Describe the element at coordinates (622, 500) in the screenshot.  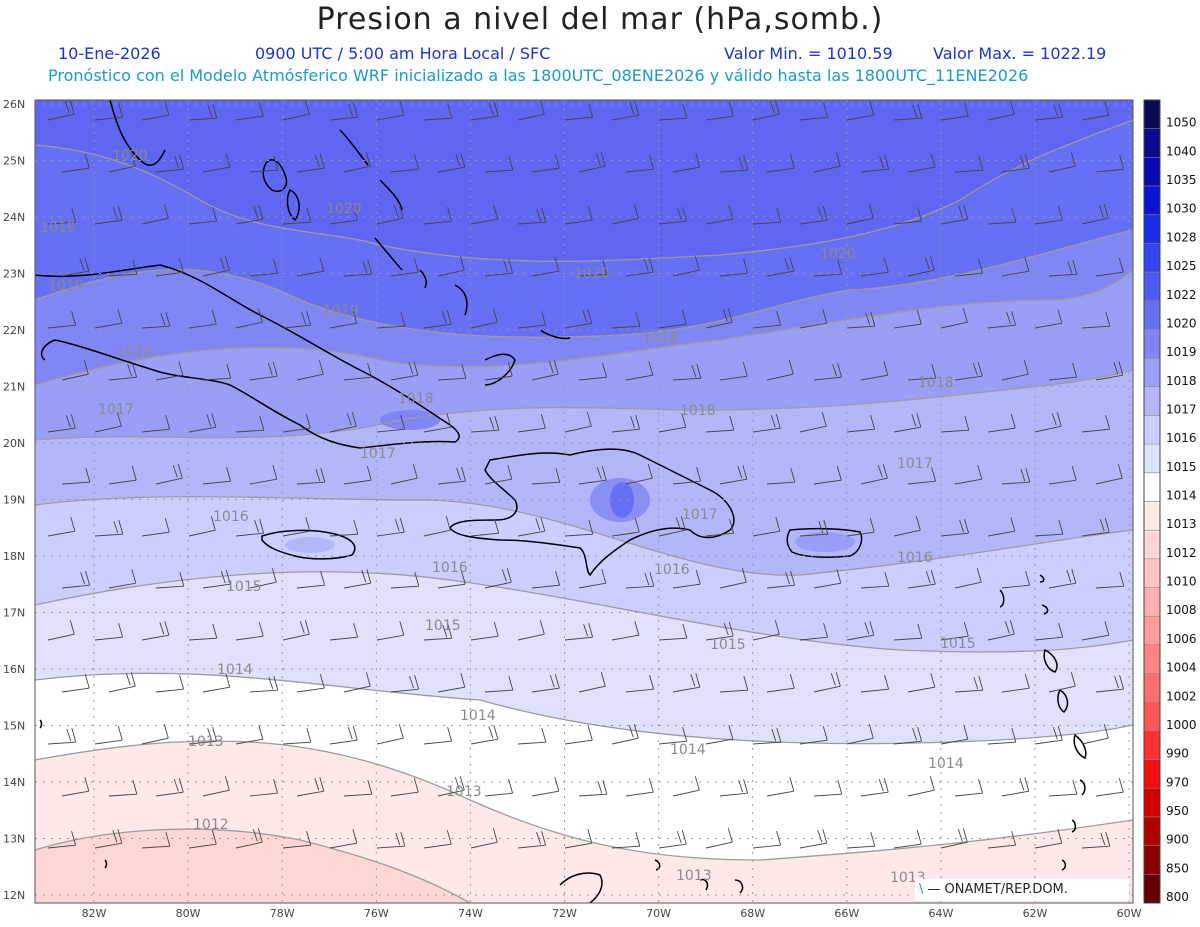
I see `high-1019-hispaniola` at that location.